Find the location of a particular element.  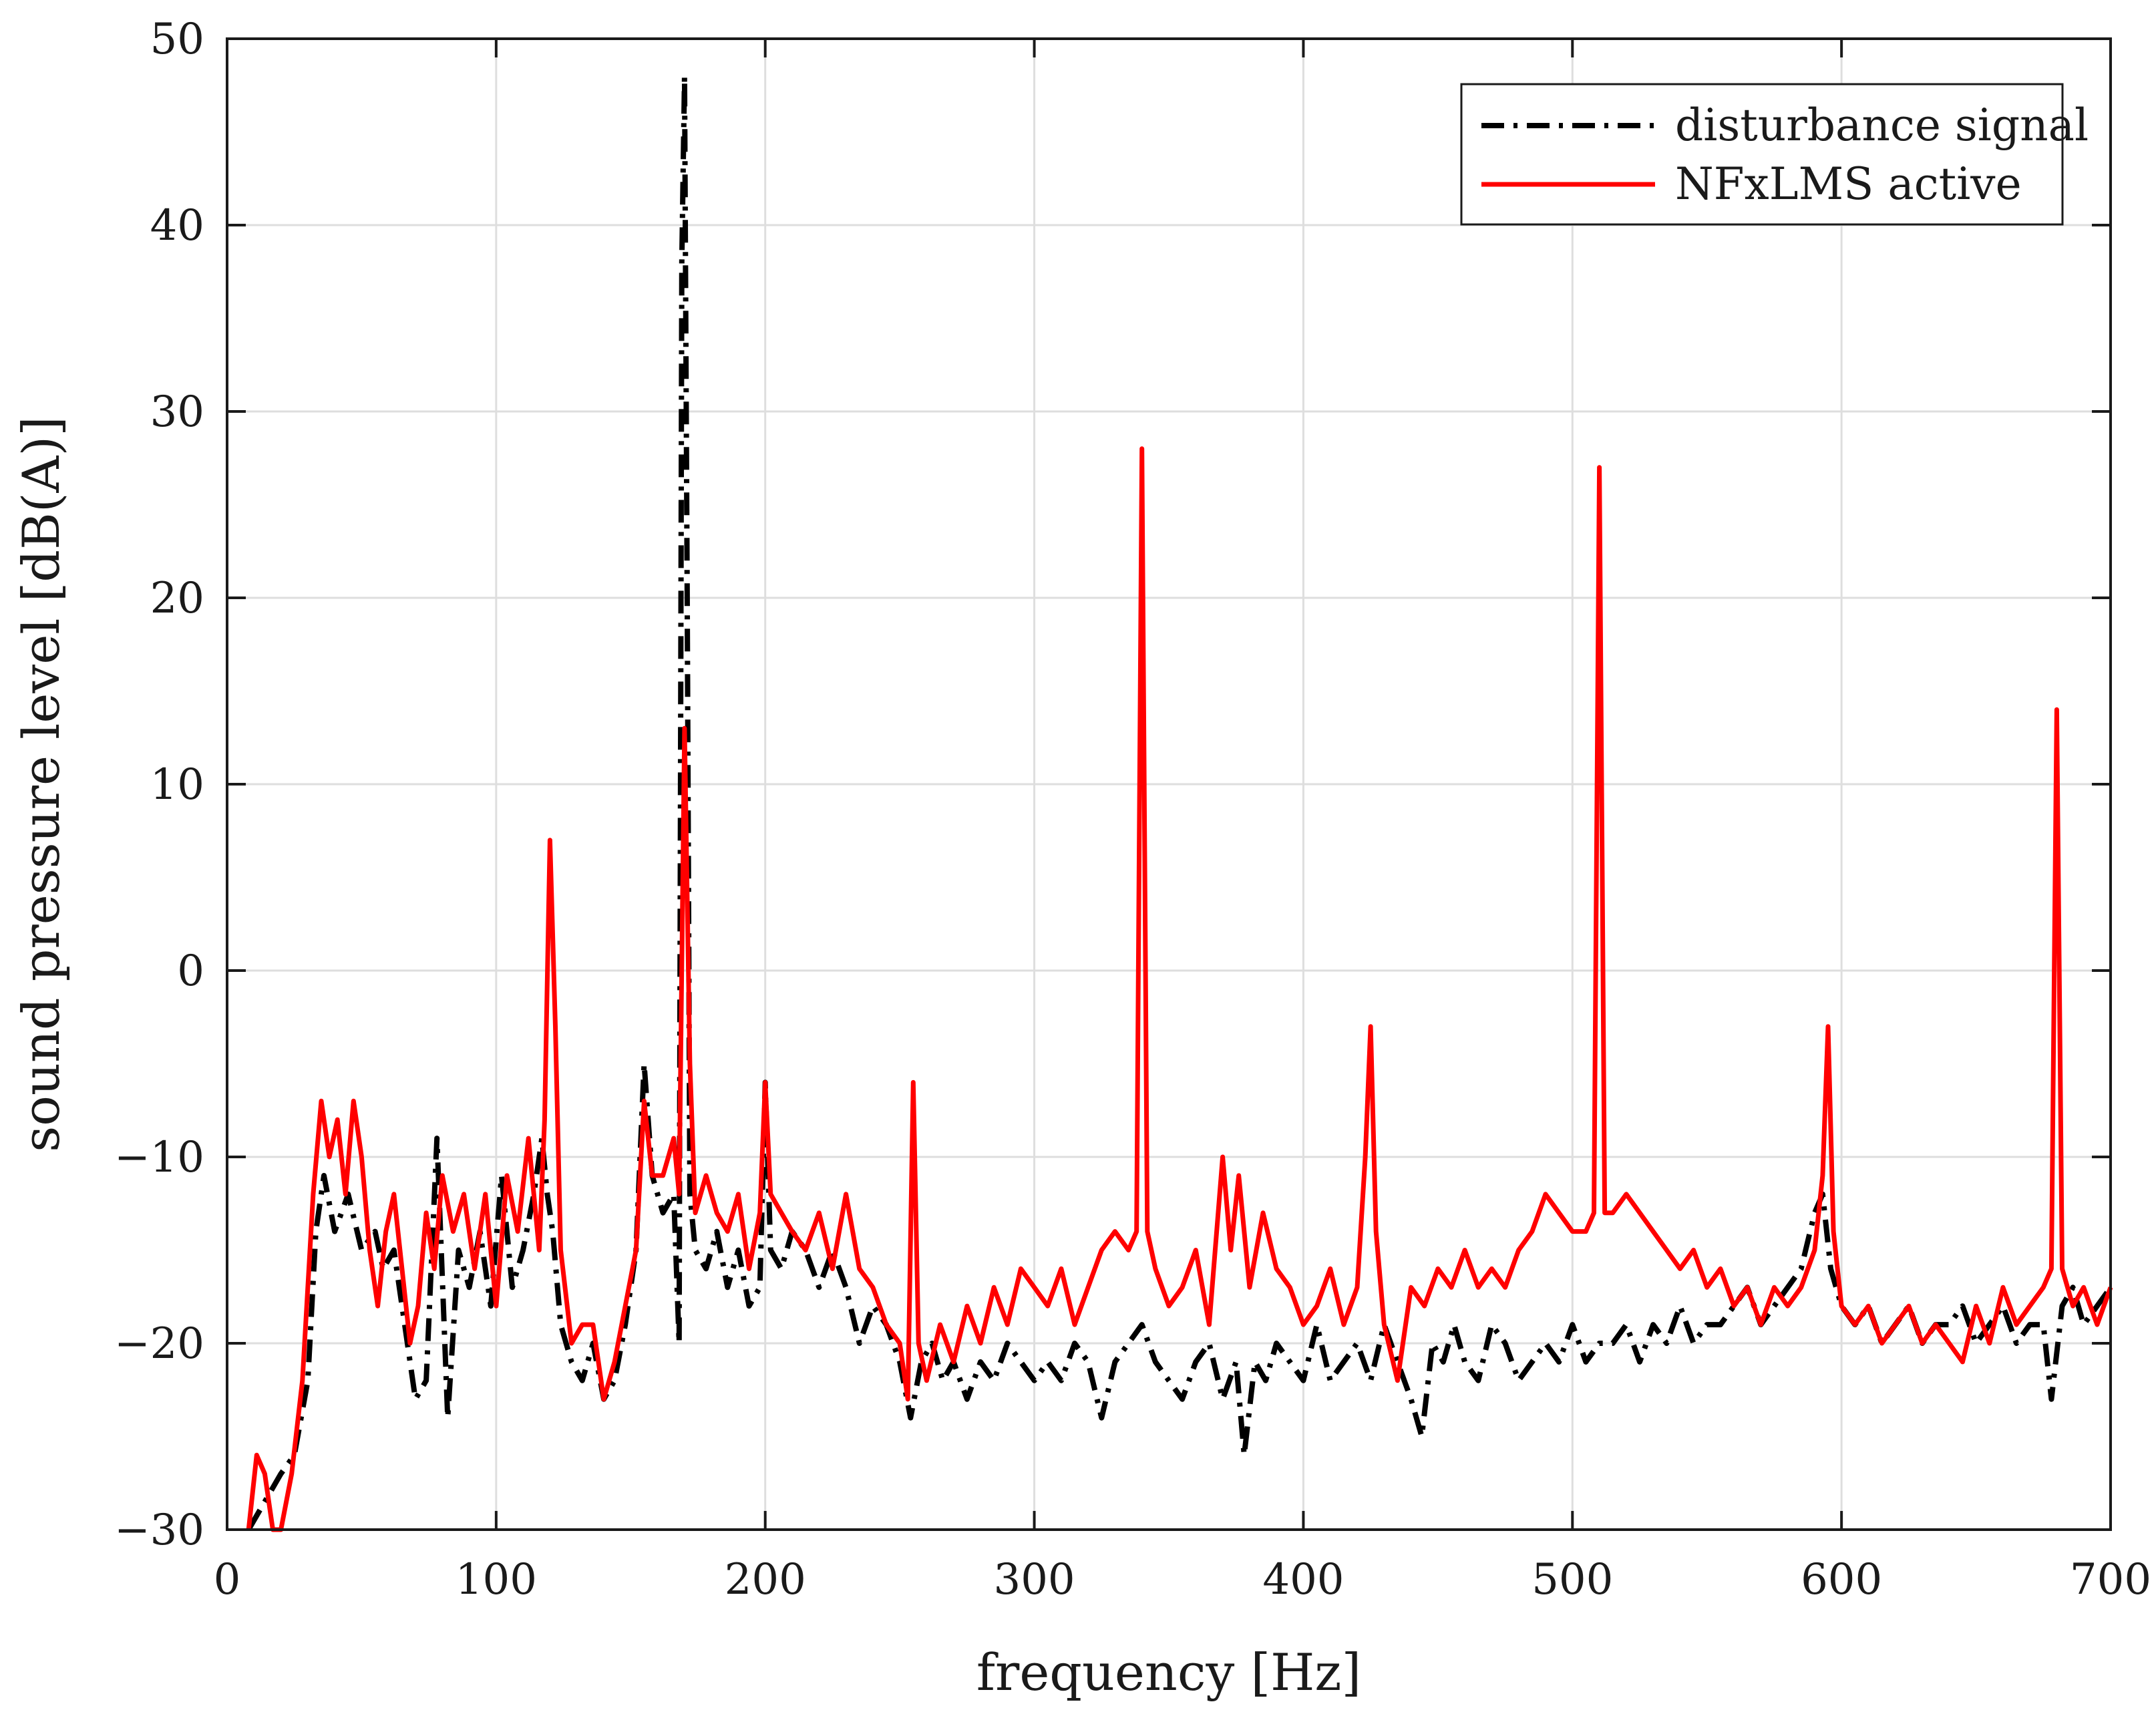

x-axis-label: frequency [Hz] is located at coordinates (1168, 1672).